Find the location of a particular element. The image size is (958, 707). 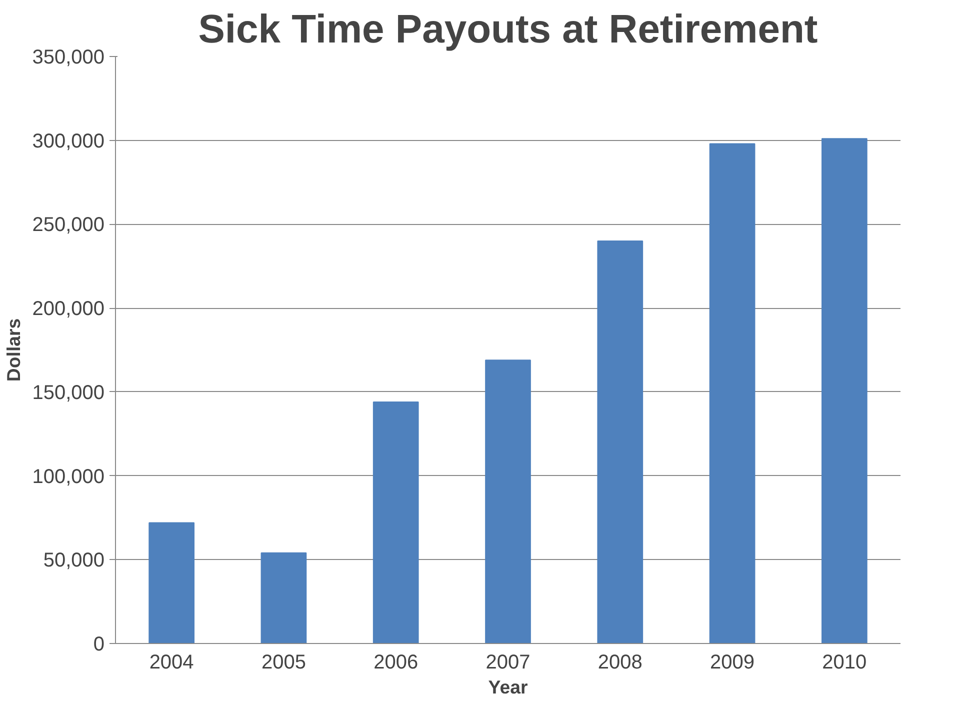

y-tick-label: 200,000 is located at coordinates (68, 309).